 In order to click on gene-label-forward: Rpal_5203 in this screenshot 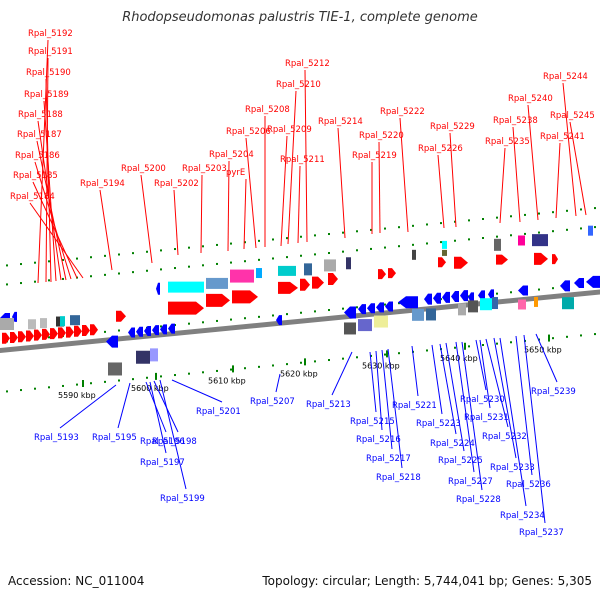, I will do `click(204, 169)`.